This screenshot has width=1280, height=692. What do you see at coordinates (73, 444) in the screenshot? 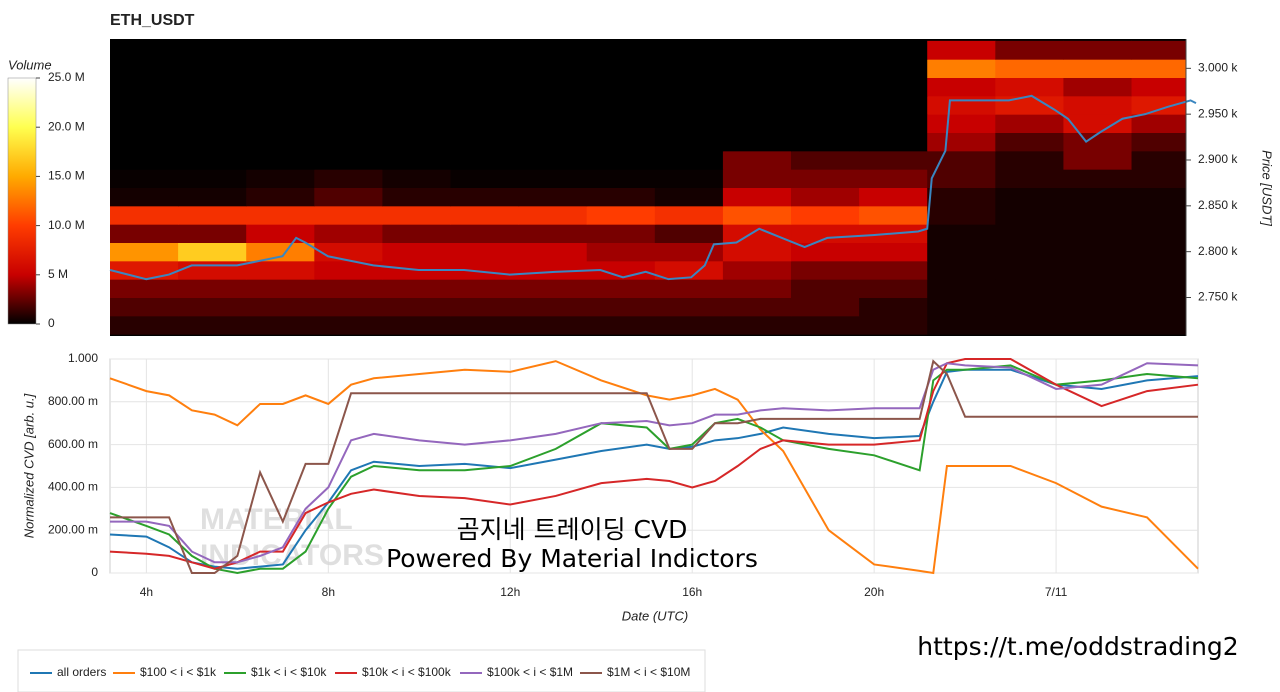
I see `y-tick-label: 600.00 m` at bounding box center [73, 444].